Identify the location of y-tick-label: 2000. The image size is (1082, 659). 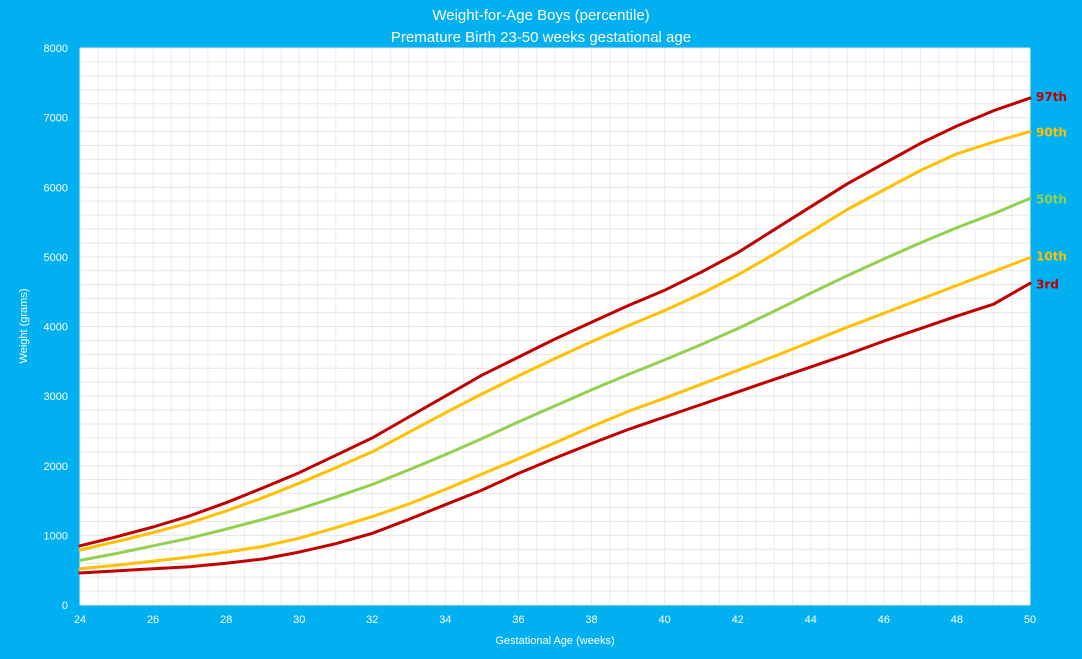
(56, 467).